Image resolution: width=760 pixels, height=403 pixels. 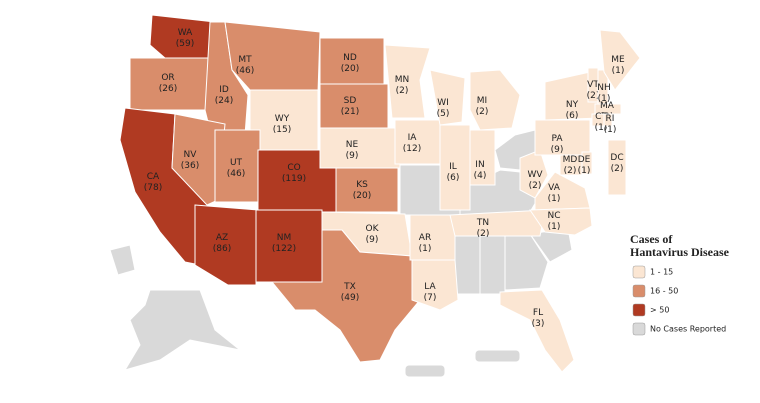 I want to click on state-cases: (12), so click(x=412, y=149).